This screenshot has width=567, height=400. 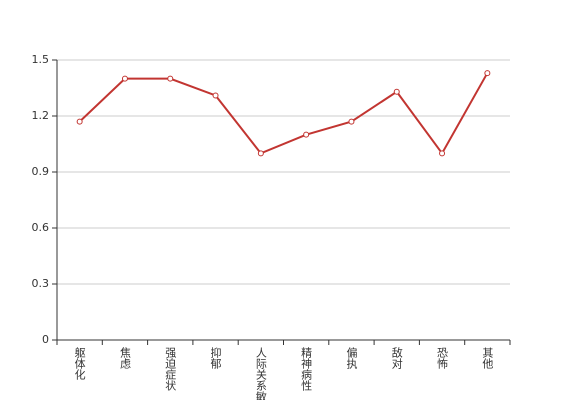 I want to click on y-tick-label: 0, so click(x=45, y=339).